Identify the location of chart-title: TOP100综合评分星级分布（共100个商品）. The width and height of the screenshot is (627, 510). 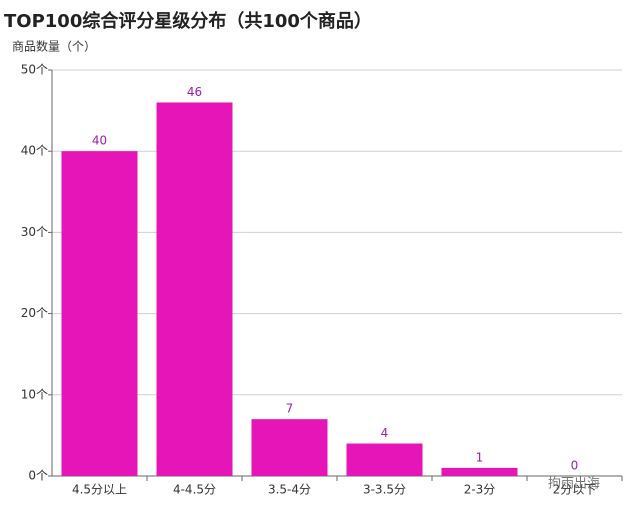
(188, 21).